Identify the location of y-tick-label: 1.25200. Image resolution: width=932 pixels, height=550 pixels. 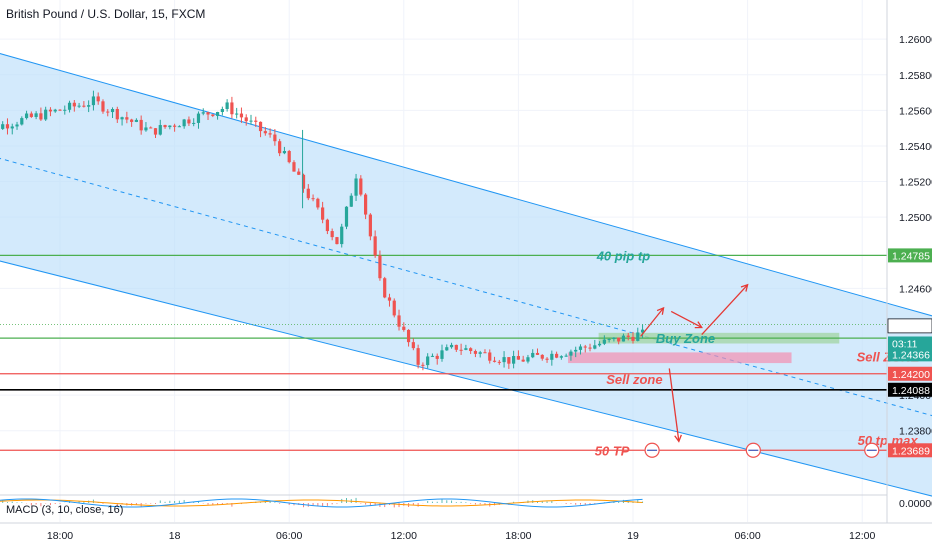
(915, 183).